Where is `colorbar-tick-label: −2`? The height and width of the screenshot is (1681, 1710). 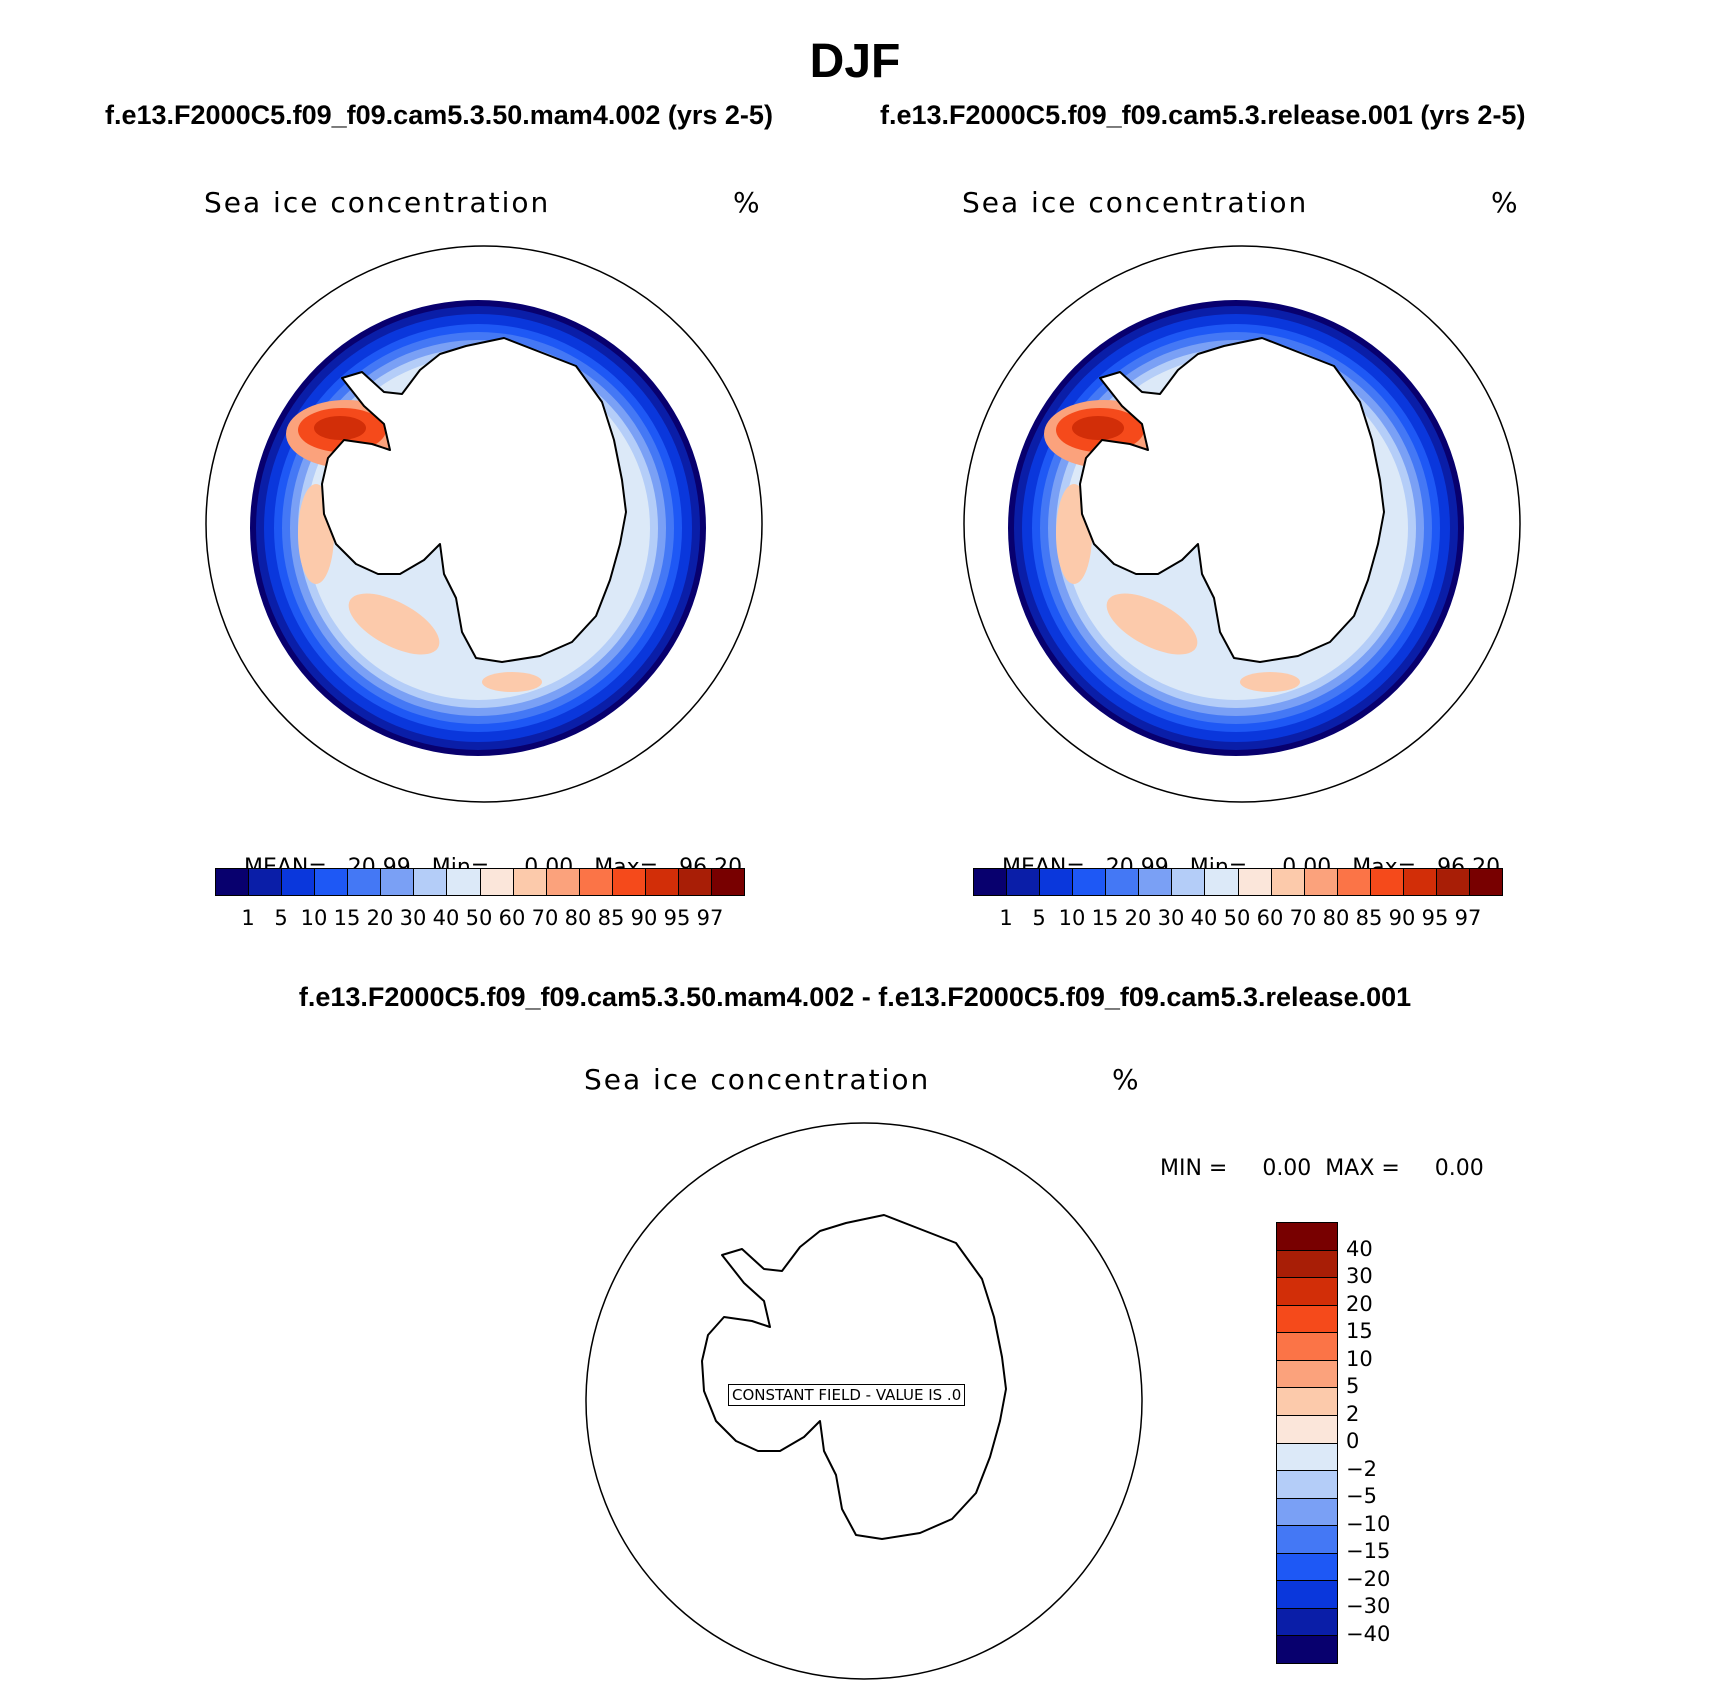 colorbar-tick-label: −2 is located at coordinates (1361, 1468).